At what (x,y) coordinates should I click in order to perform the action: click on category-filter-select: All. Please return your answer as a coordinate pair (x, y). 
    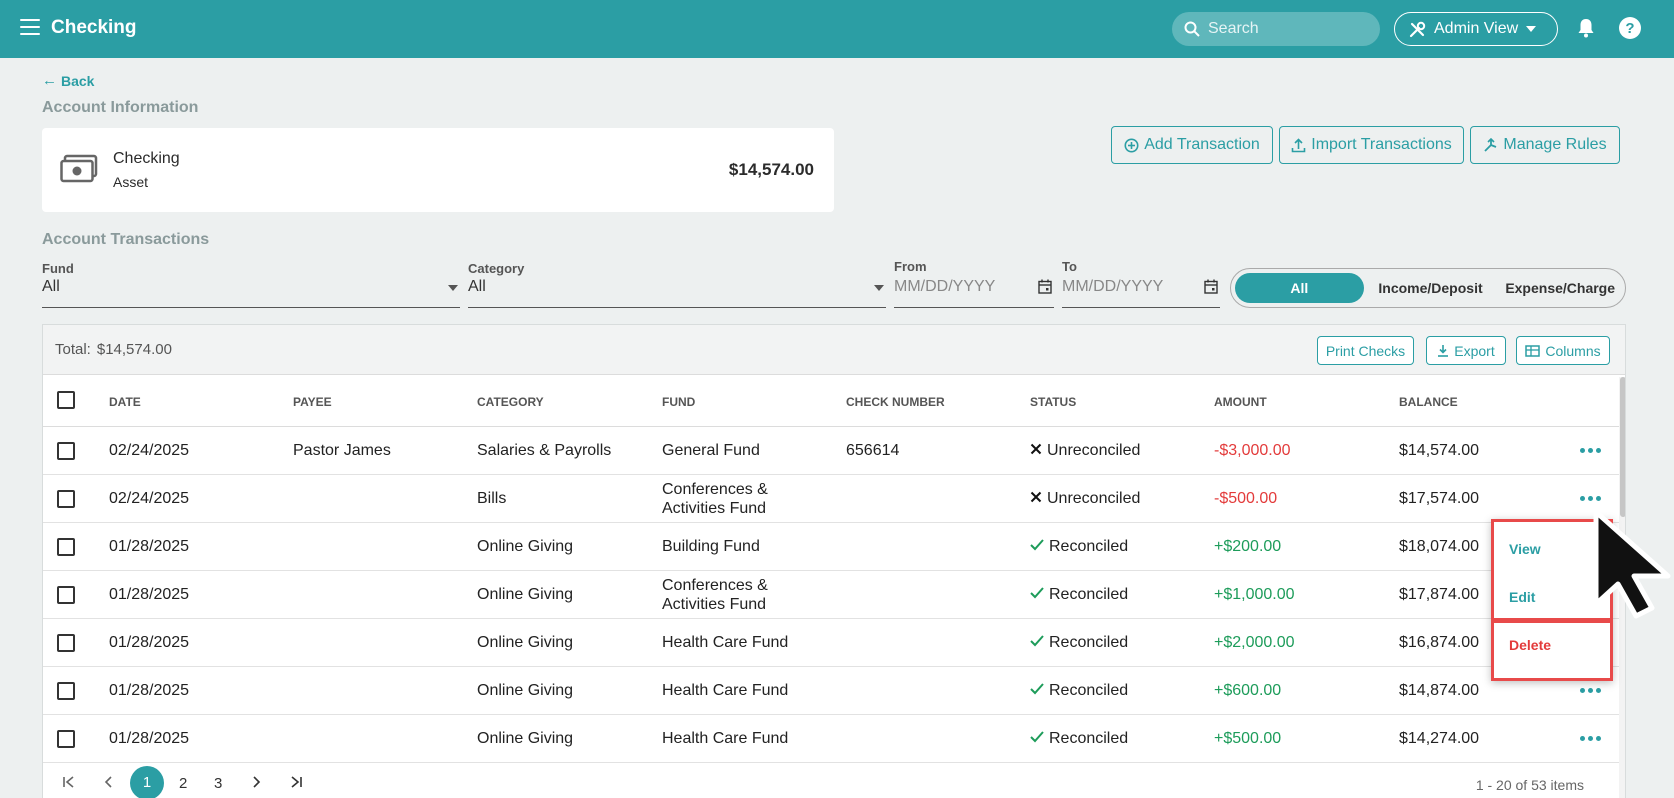
    Looking at the image, I should click on (677, 292).